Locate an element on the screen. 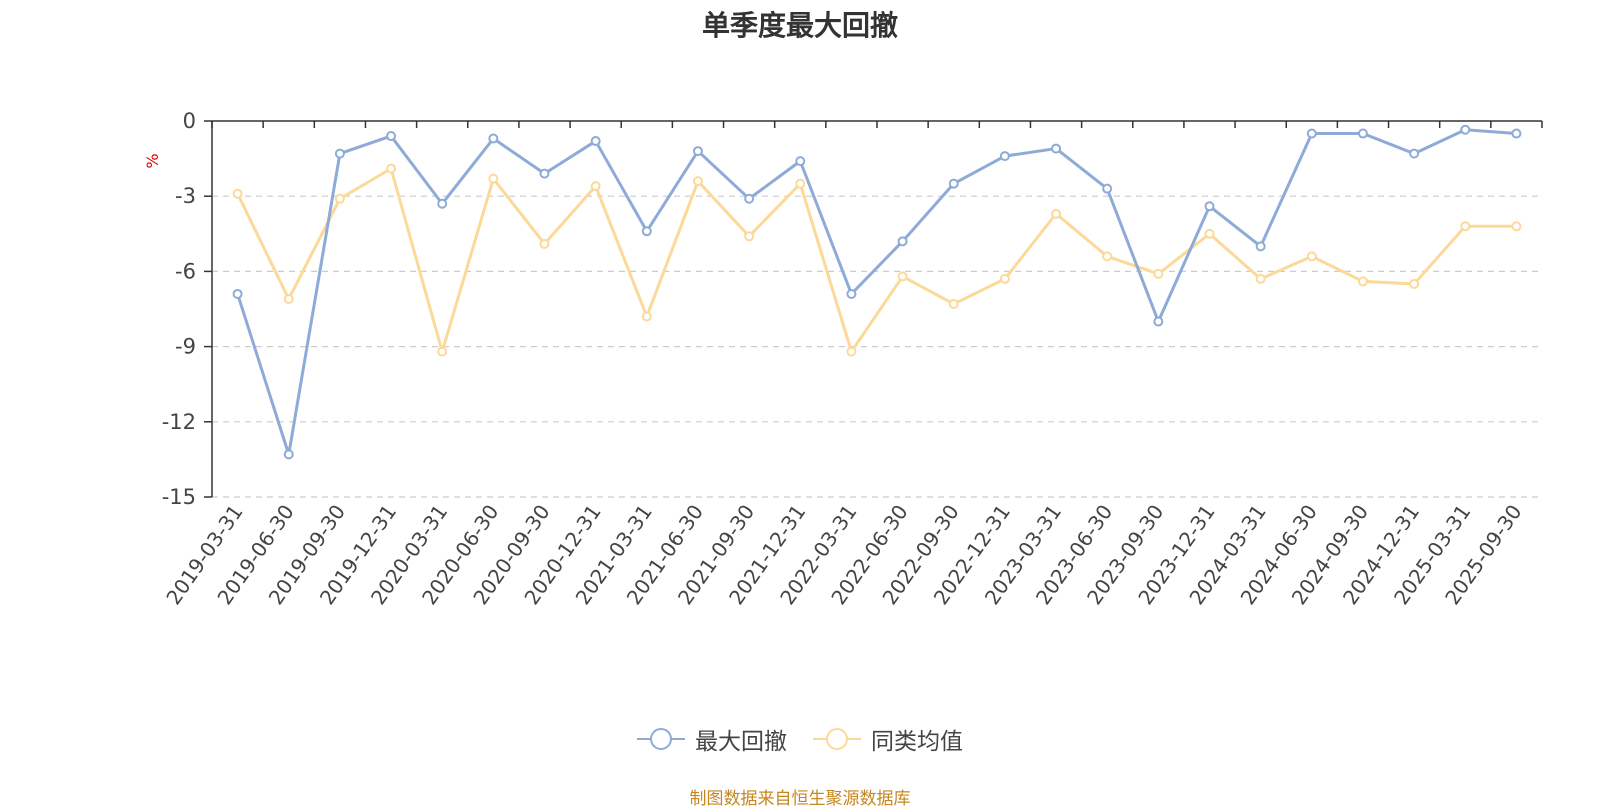 The height and width of the screenshot is (809, 1600). source-note: 制图数据来自恒生聚源数据库 is located at coordinates (800, 799).